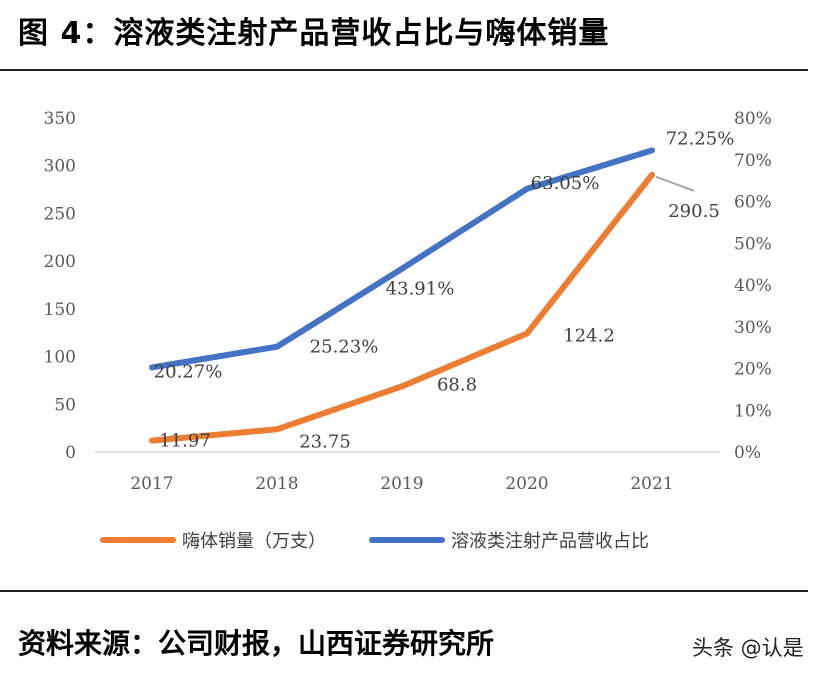 This screenshot has width=835, height=676. What do you see at coordinates (60, 286) in the screenshot?
I see `left-y-axis: 0 50 100 150 200 250 300 350` at bounding box center [60, 286].